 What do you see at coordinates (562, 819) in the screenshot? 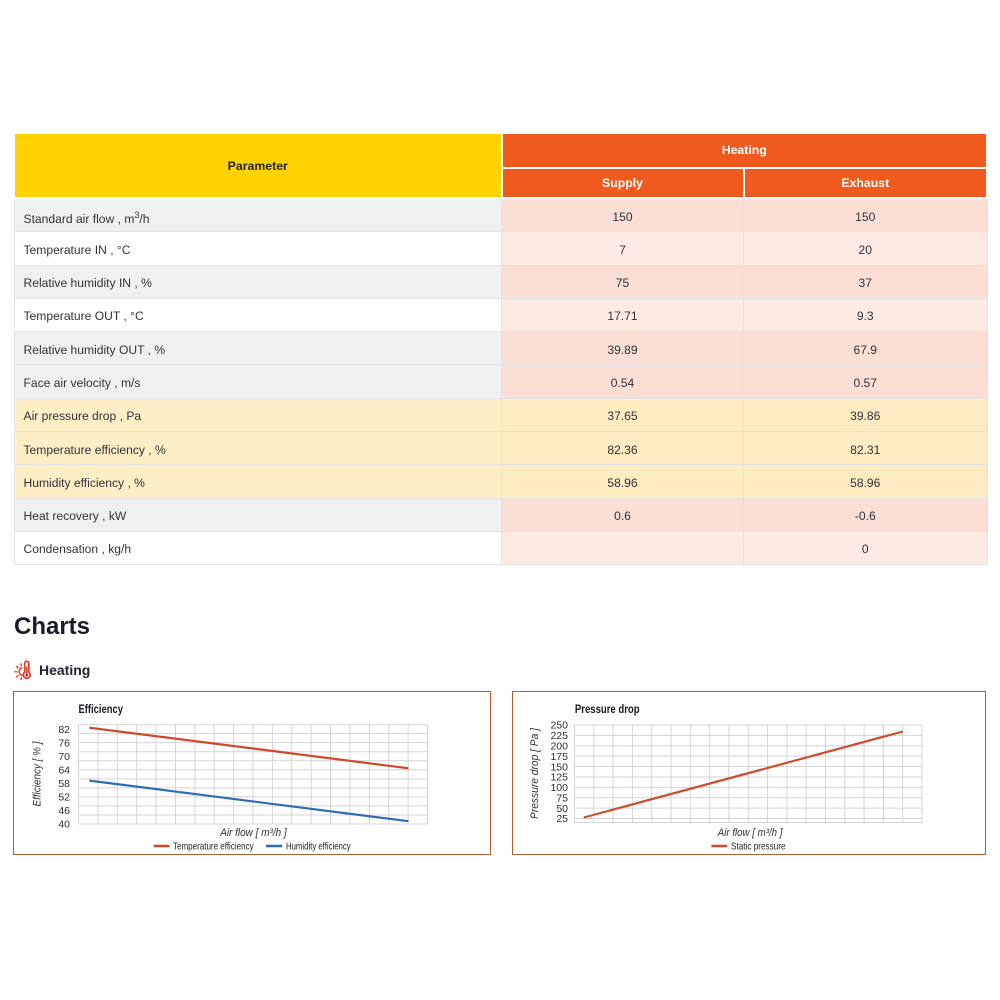
I see `svg-text: 25` at bounding box center [562, 819].